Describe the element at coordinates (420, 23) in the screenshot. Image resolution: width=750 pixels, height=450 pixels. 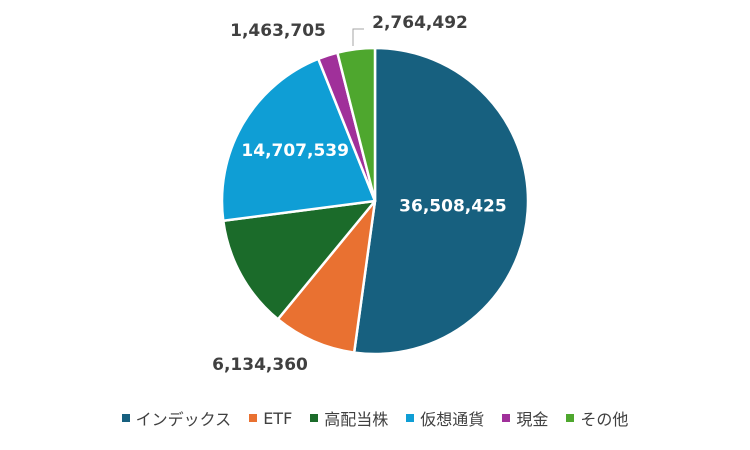
I see `data-label-6: 2,764,492` at that location.